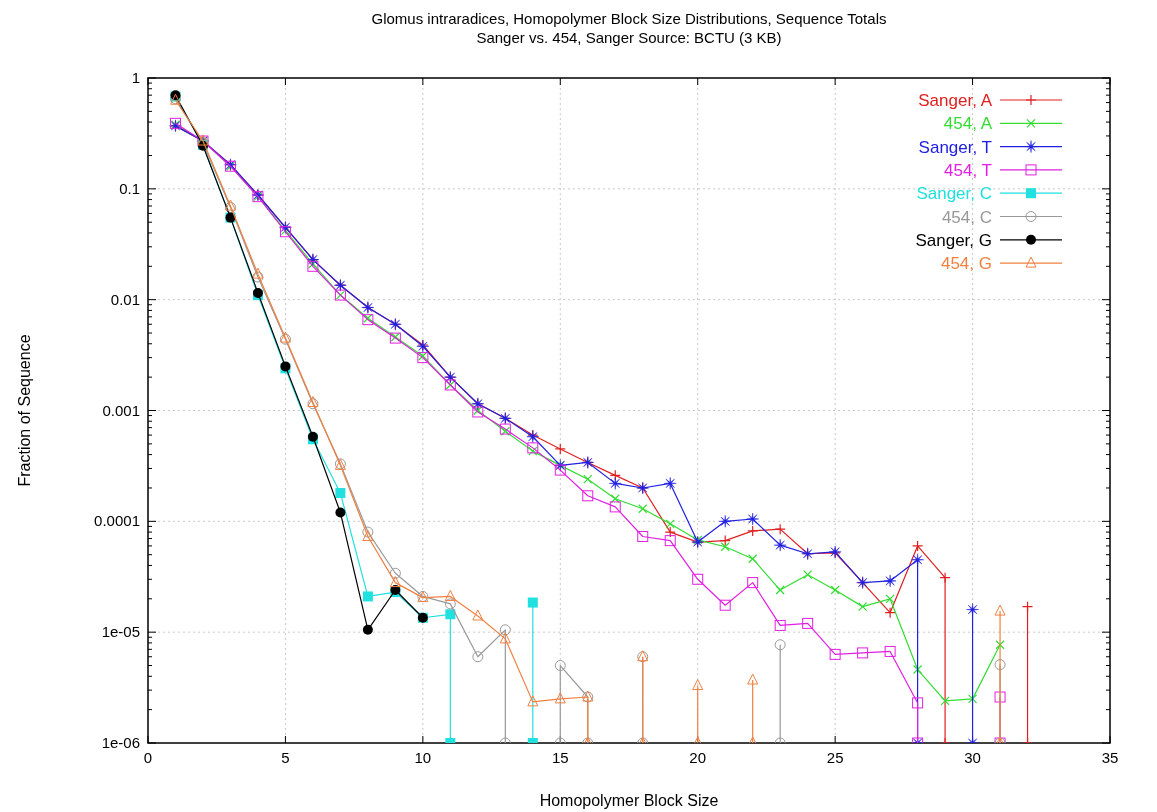  Describe the element at coordinates (629, 18) in the screenshot. I see `chart-title: Glomus intraradices, Homopolymer Block Size Distributions, Sequence Totals` at that location.